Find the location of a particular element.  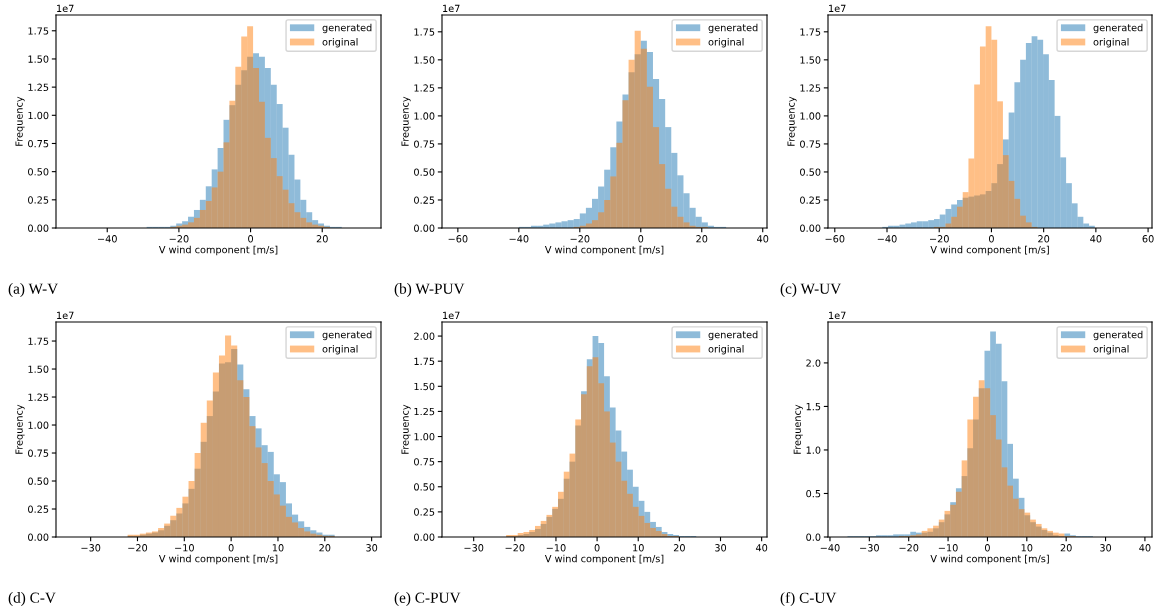

text: (c) W-UV is located at coordinates (811, 290).